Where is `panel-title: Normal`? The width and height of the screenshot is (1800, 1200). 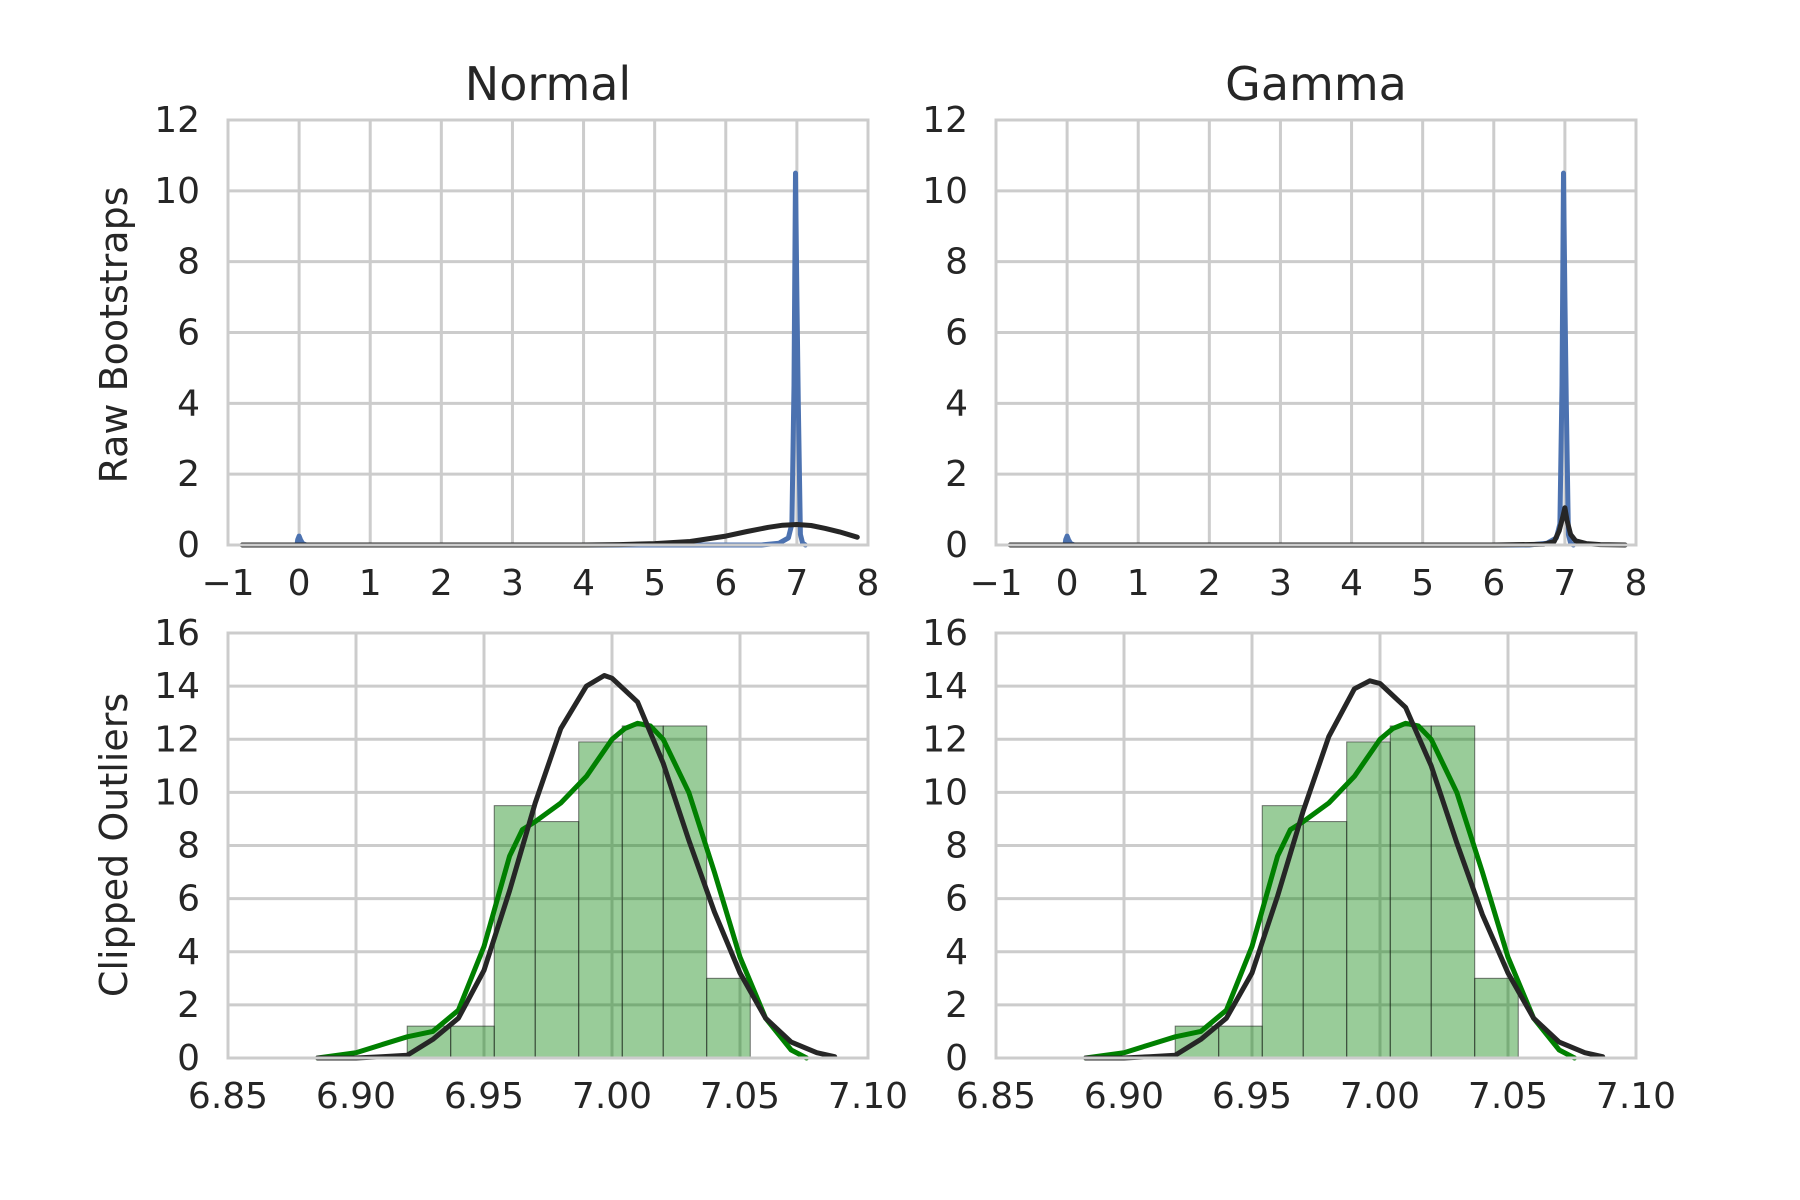
panel-title: Normal is located at coordinates (548, 84).